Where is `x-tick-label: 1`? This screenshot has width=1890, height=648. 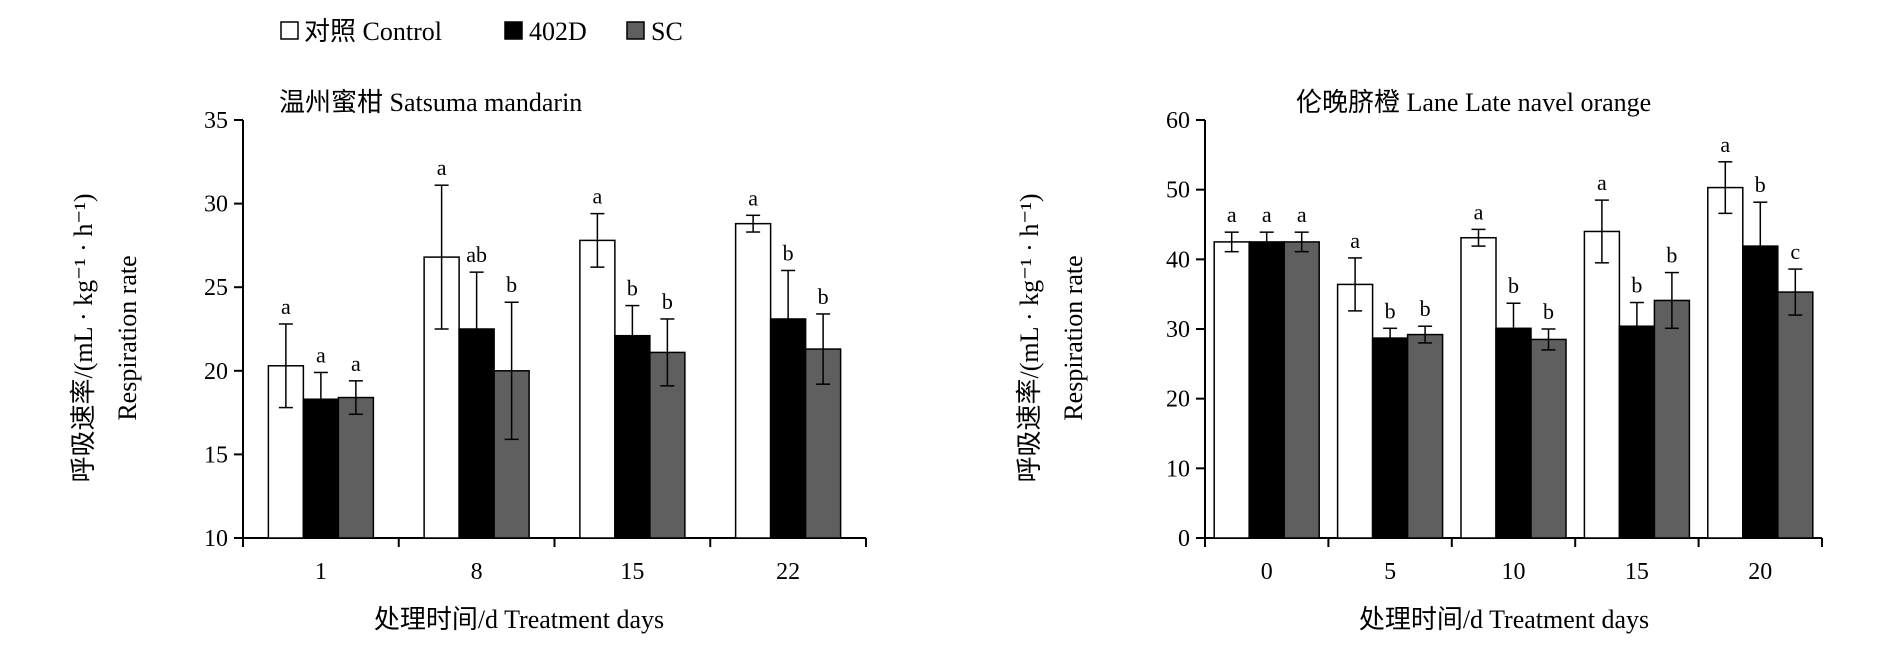 x-tick-label: 1 is located at coordinates (321, 572).